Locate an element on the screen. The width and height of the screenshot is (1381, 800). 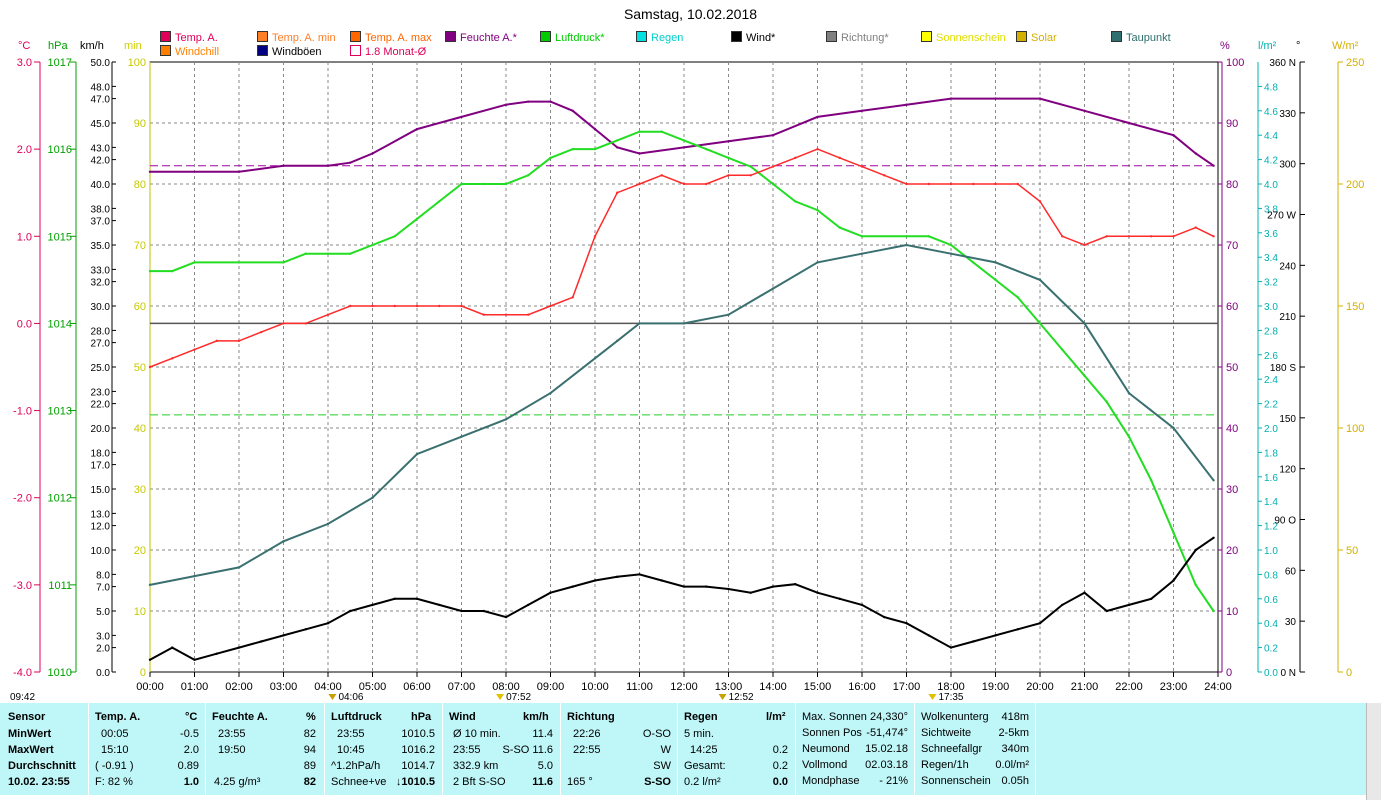
rain-tick-label: 3.2 is located at coordinates (1271, 283).